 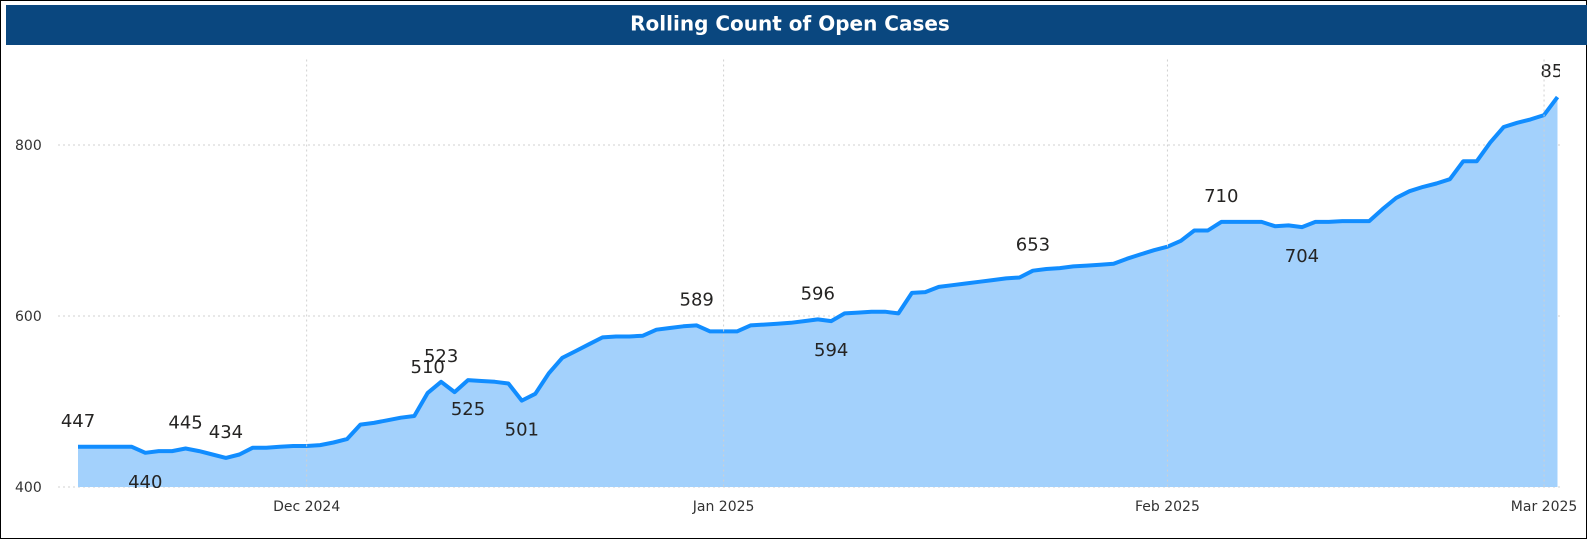 I want to click on data-label: 501, so click(x=522, y=430).